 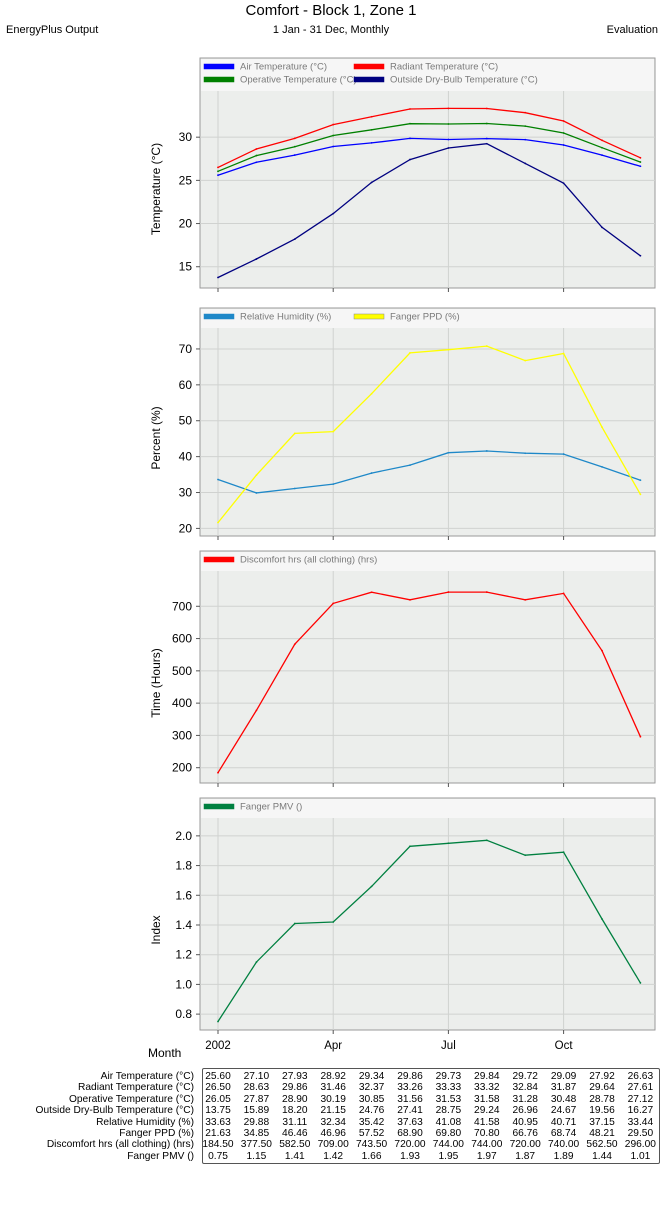 I want to click on x-tick-label: Oct, so click(x=564, y=1046).